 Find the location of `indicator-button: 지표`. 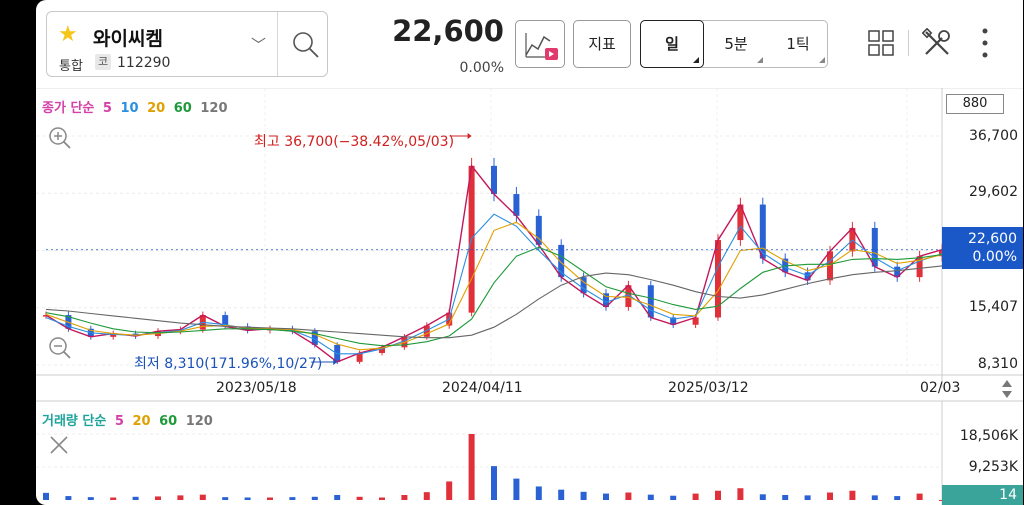

indicator-button: 지표 is located at coordinates (602, 44).